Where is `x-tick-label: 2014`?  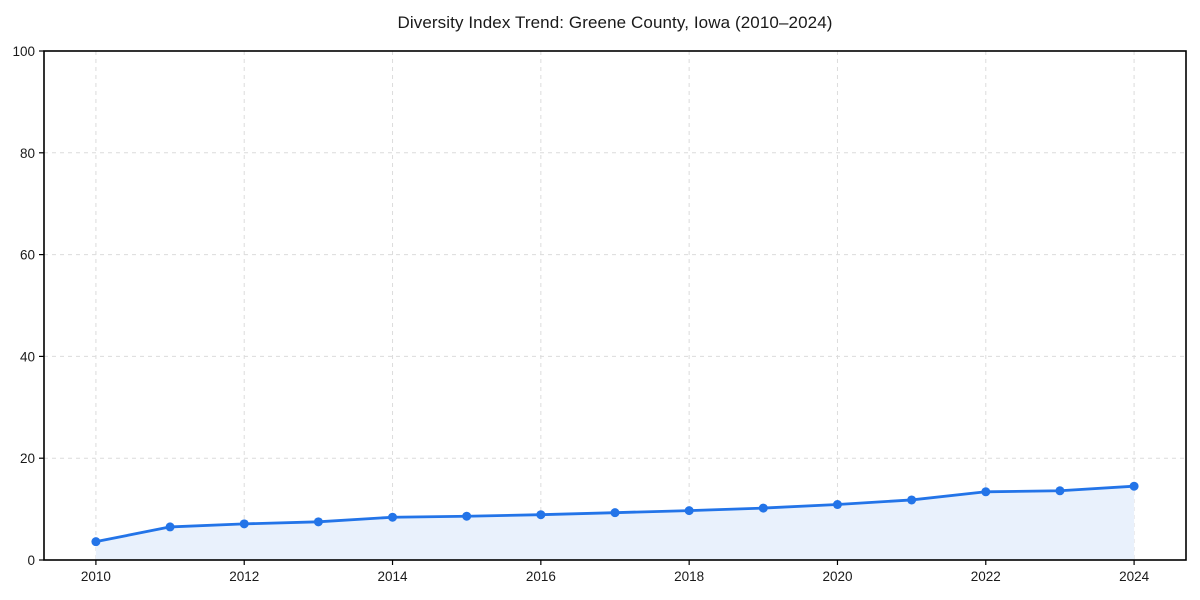
x-tick-label: 2014 is located at coordinates (393, 576).